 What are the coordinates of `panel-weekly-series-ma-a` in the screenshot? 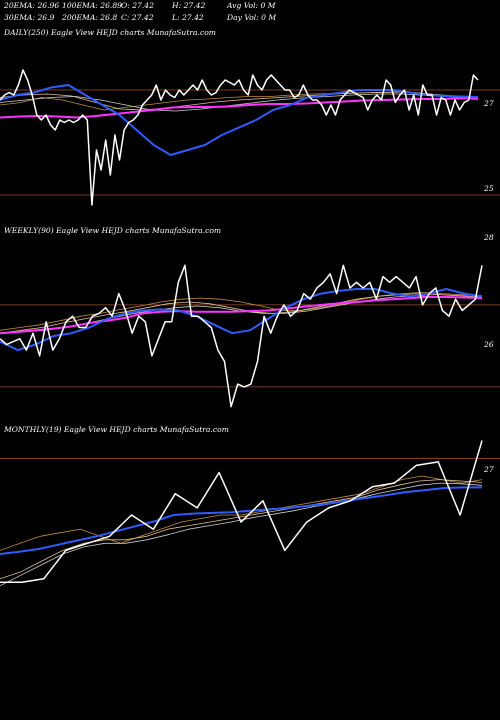 It's located at (241, 311).